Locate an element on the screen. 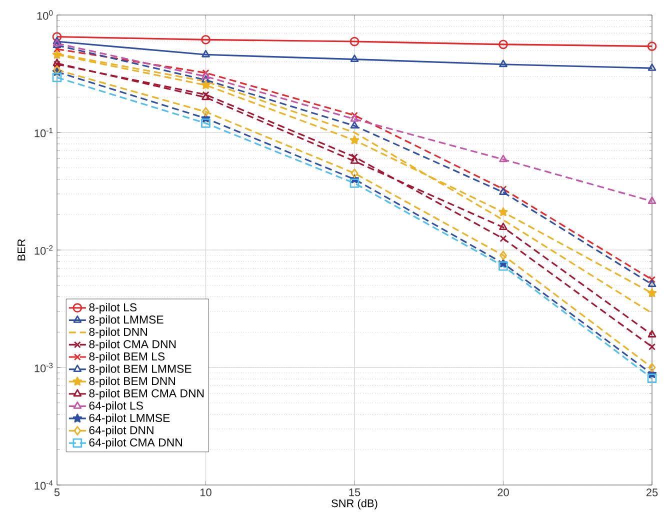  x-tick-label: 10 is located at coordinates (206, 492).